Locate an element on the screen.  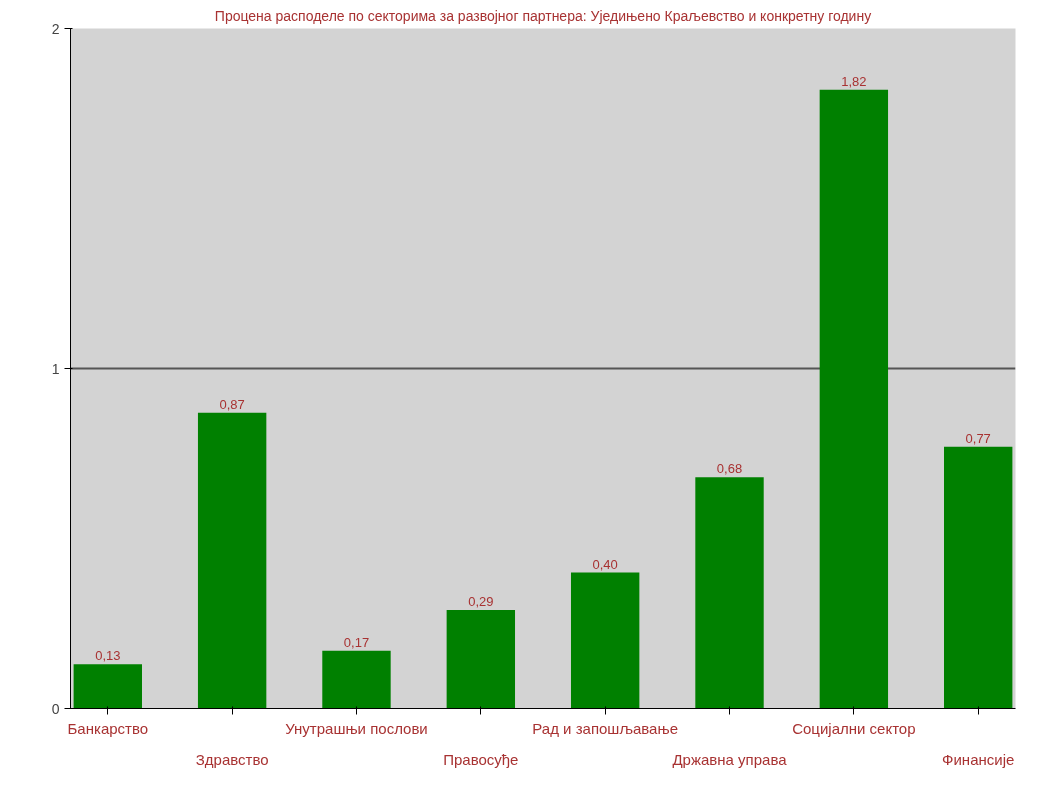
y-tick-label: 1 is located at coordinates (55, 368).